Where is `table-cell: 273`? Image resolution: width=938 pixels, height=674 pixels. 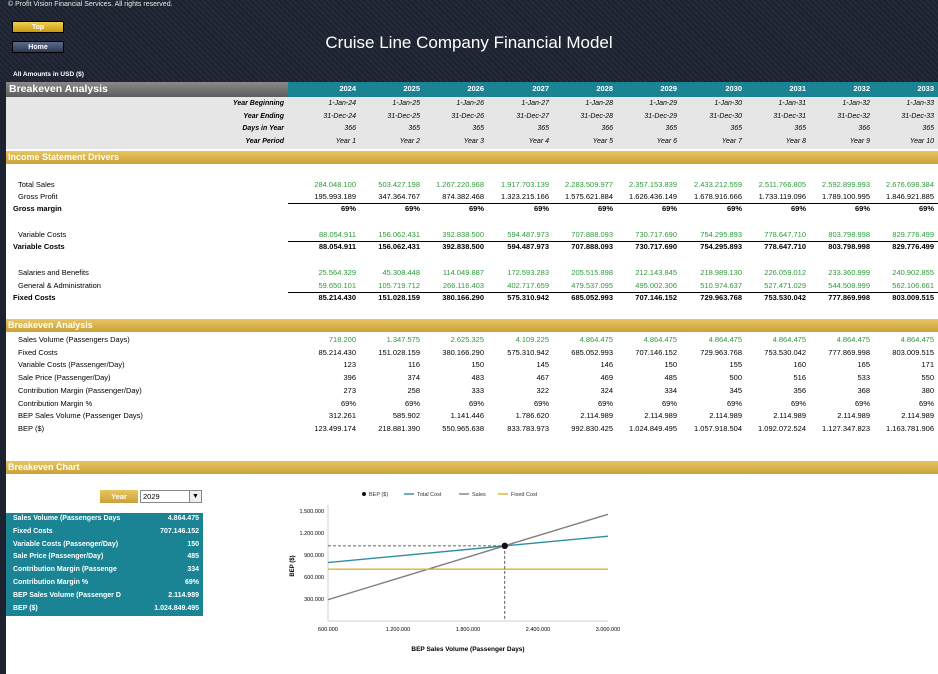 table-cell: 273 is located at coordinates (349, 390).